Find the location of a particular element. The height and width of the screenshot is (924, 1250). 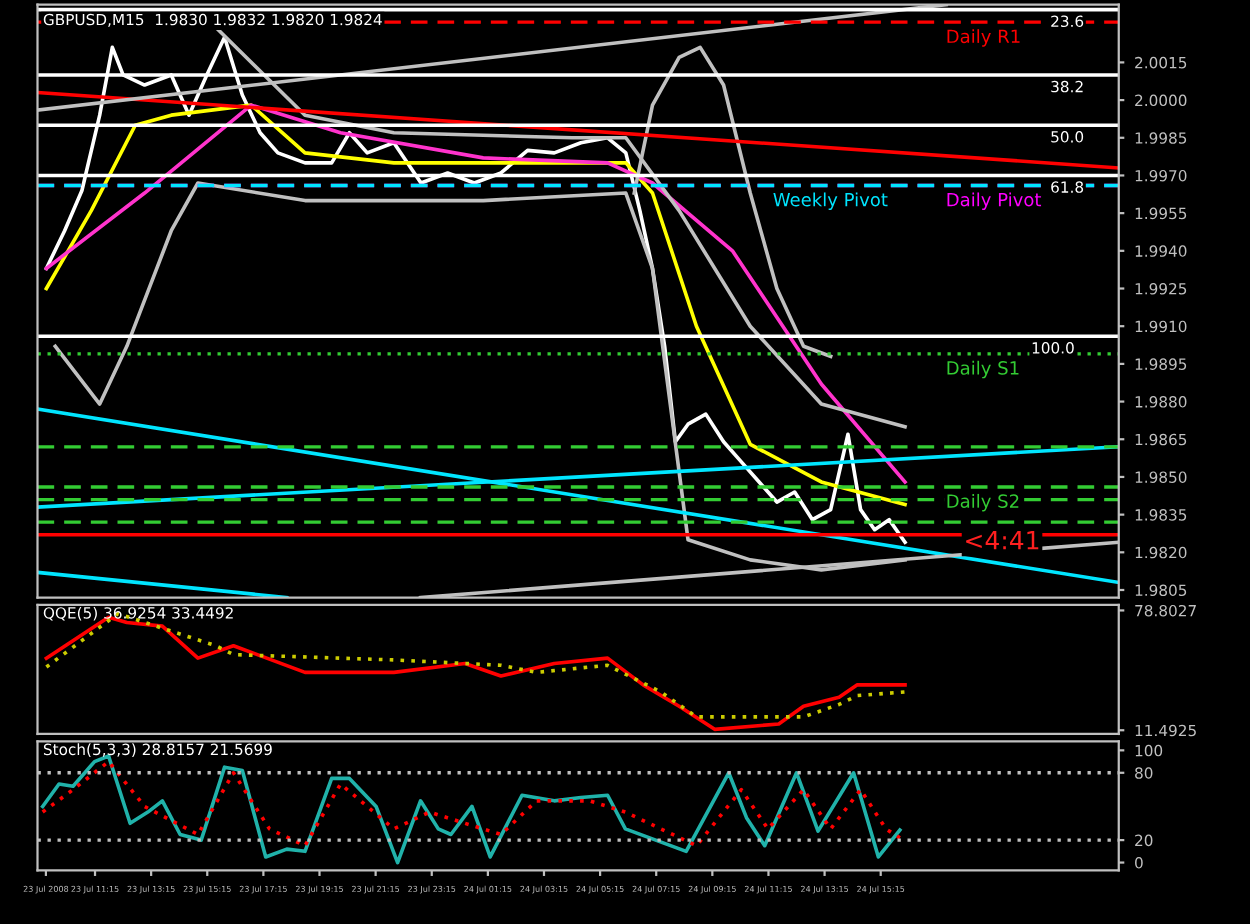

ref-line-label: Daily S2 is located at coordinates (983, 502).